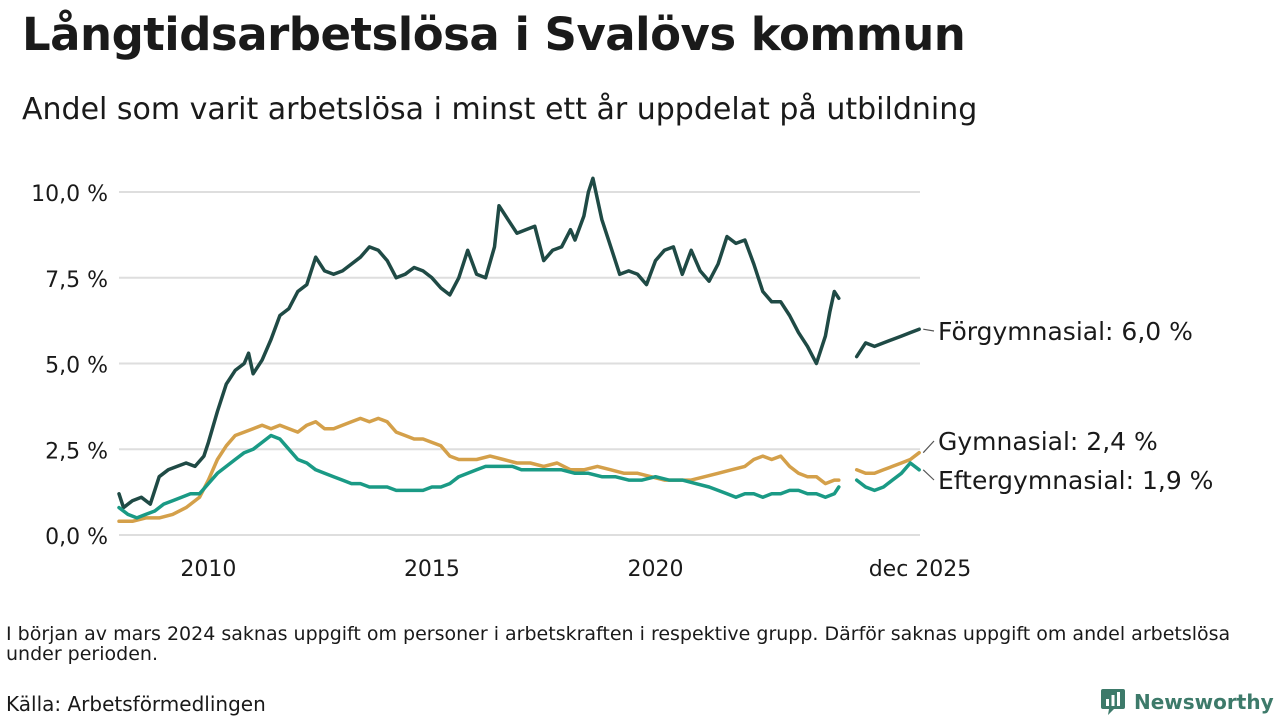 The height and width of the screenshot is (720, 1280). Describe the element at coordinates (887, 343) in the screenshot. I see `series-line-förgymnasial` at that location.